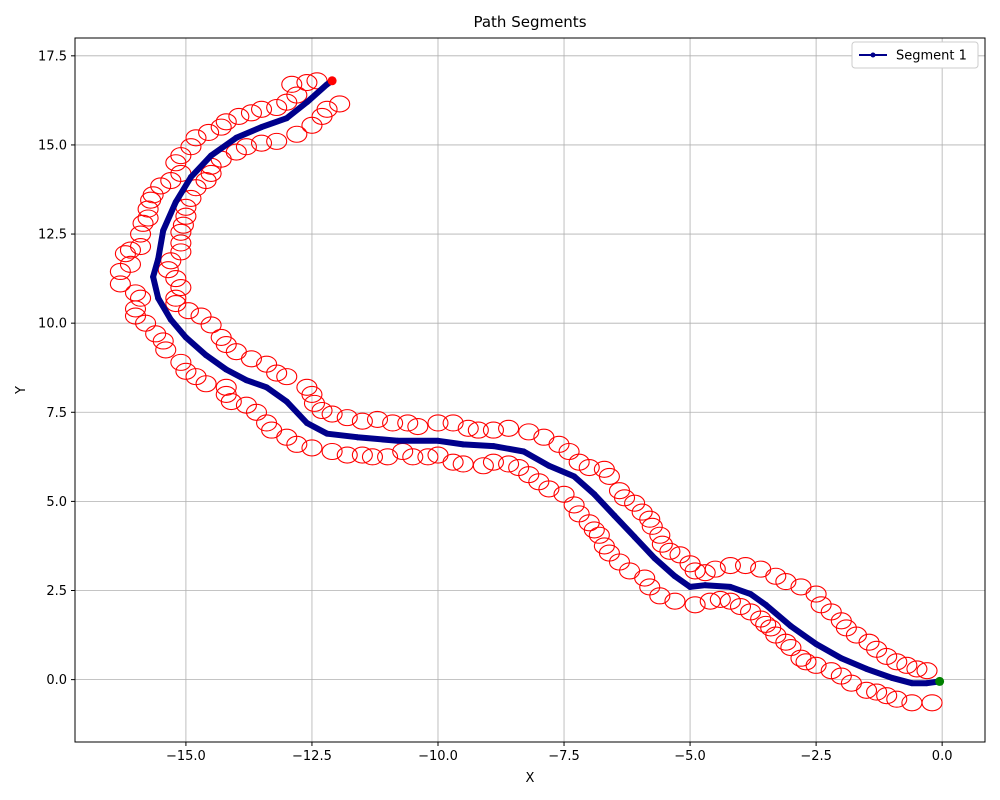  Describe the element at coordinates (530, 778) in the screenshot. I see `x-axis-label: X` at that location.